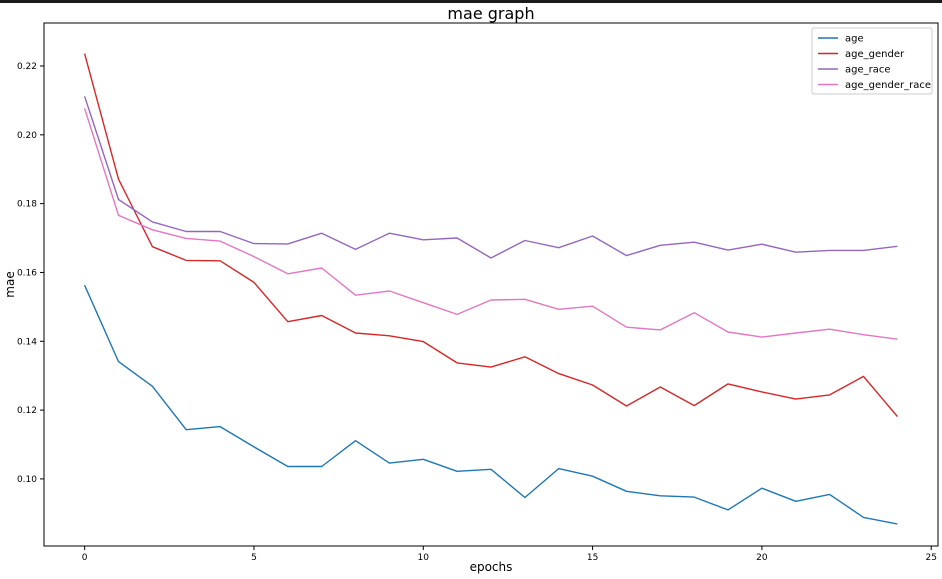  Describe the element at coordinates (888, 85) in the screenshot. I see `legend-entry-label: age_gender_race` at that location.